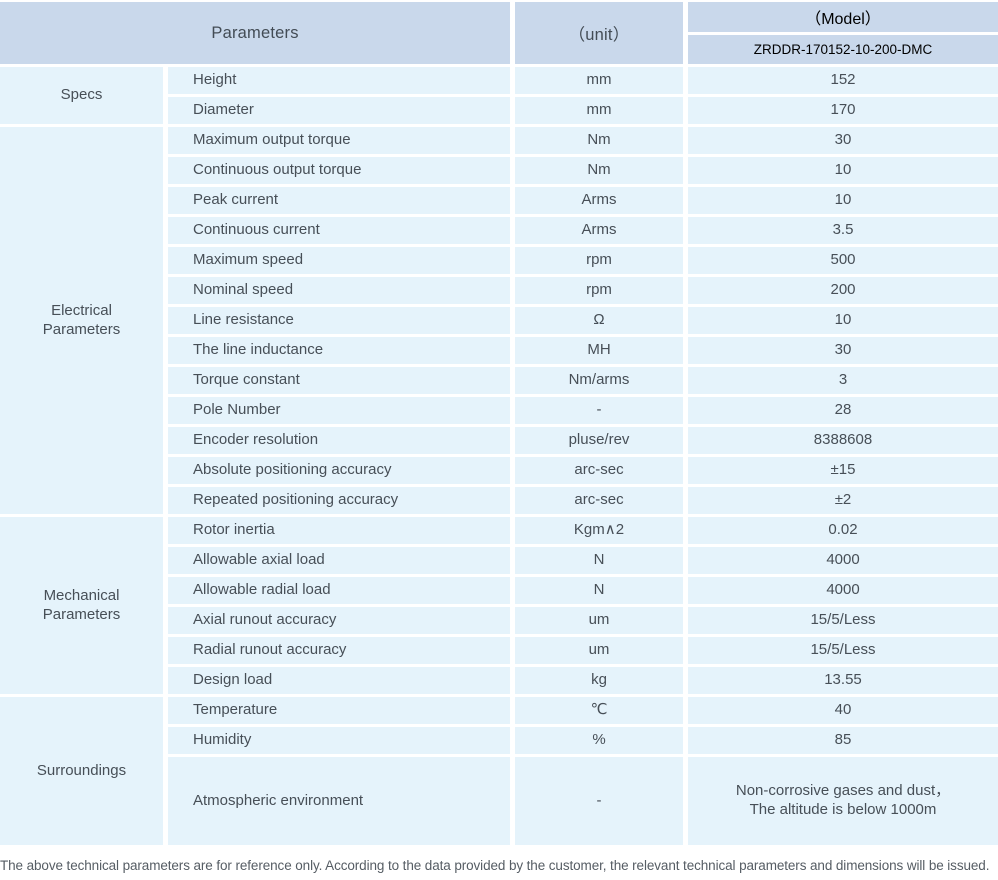 This screenshot has width=998, height=880. Describe the element at coordinates (339, 290) in the screenshot. I see `name-cell: Nominal speed` at that location.